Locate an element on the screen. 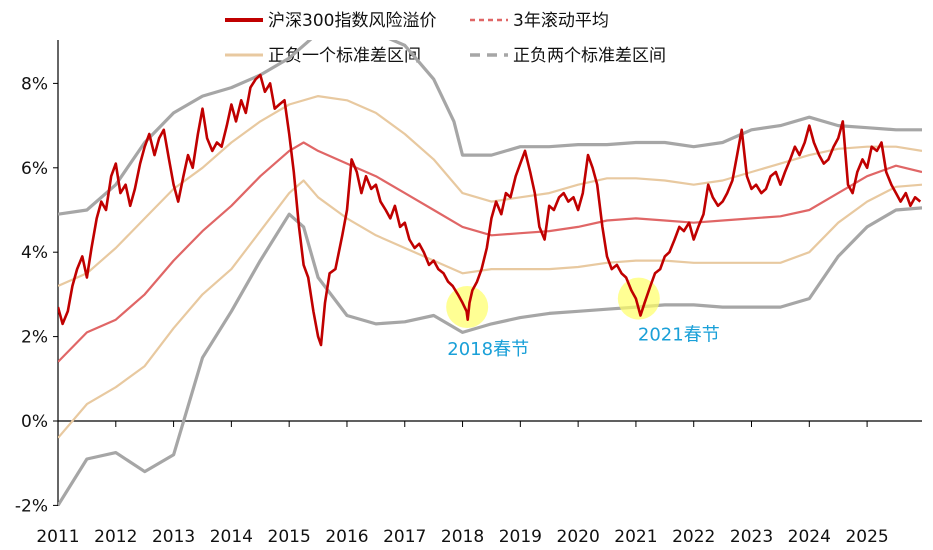 This screenshot has width=933, height=550. x-tick-label: 2025 is located at coordinates (866, 537).